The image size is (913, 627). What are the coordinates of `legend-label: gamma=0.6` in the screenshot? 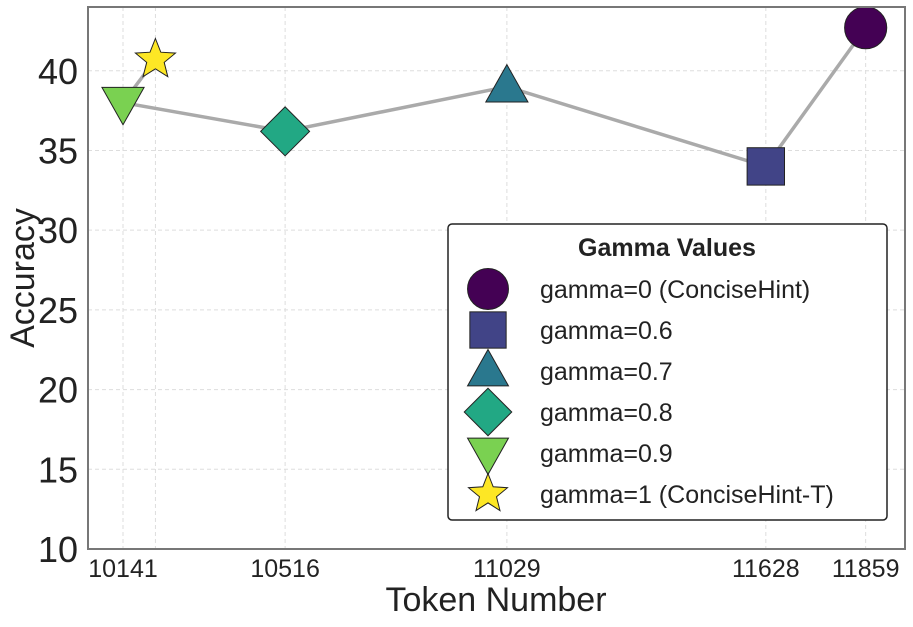 It's located at (606, 331).